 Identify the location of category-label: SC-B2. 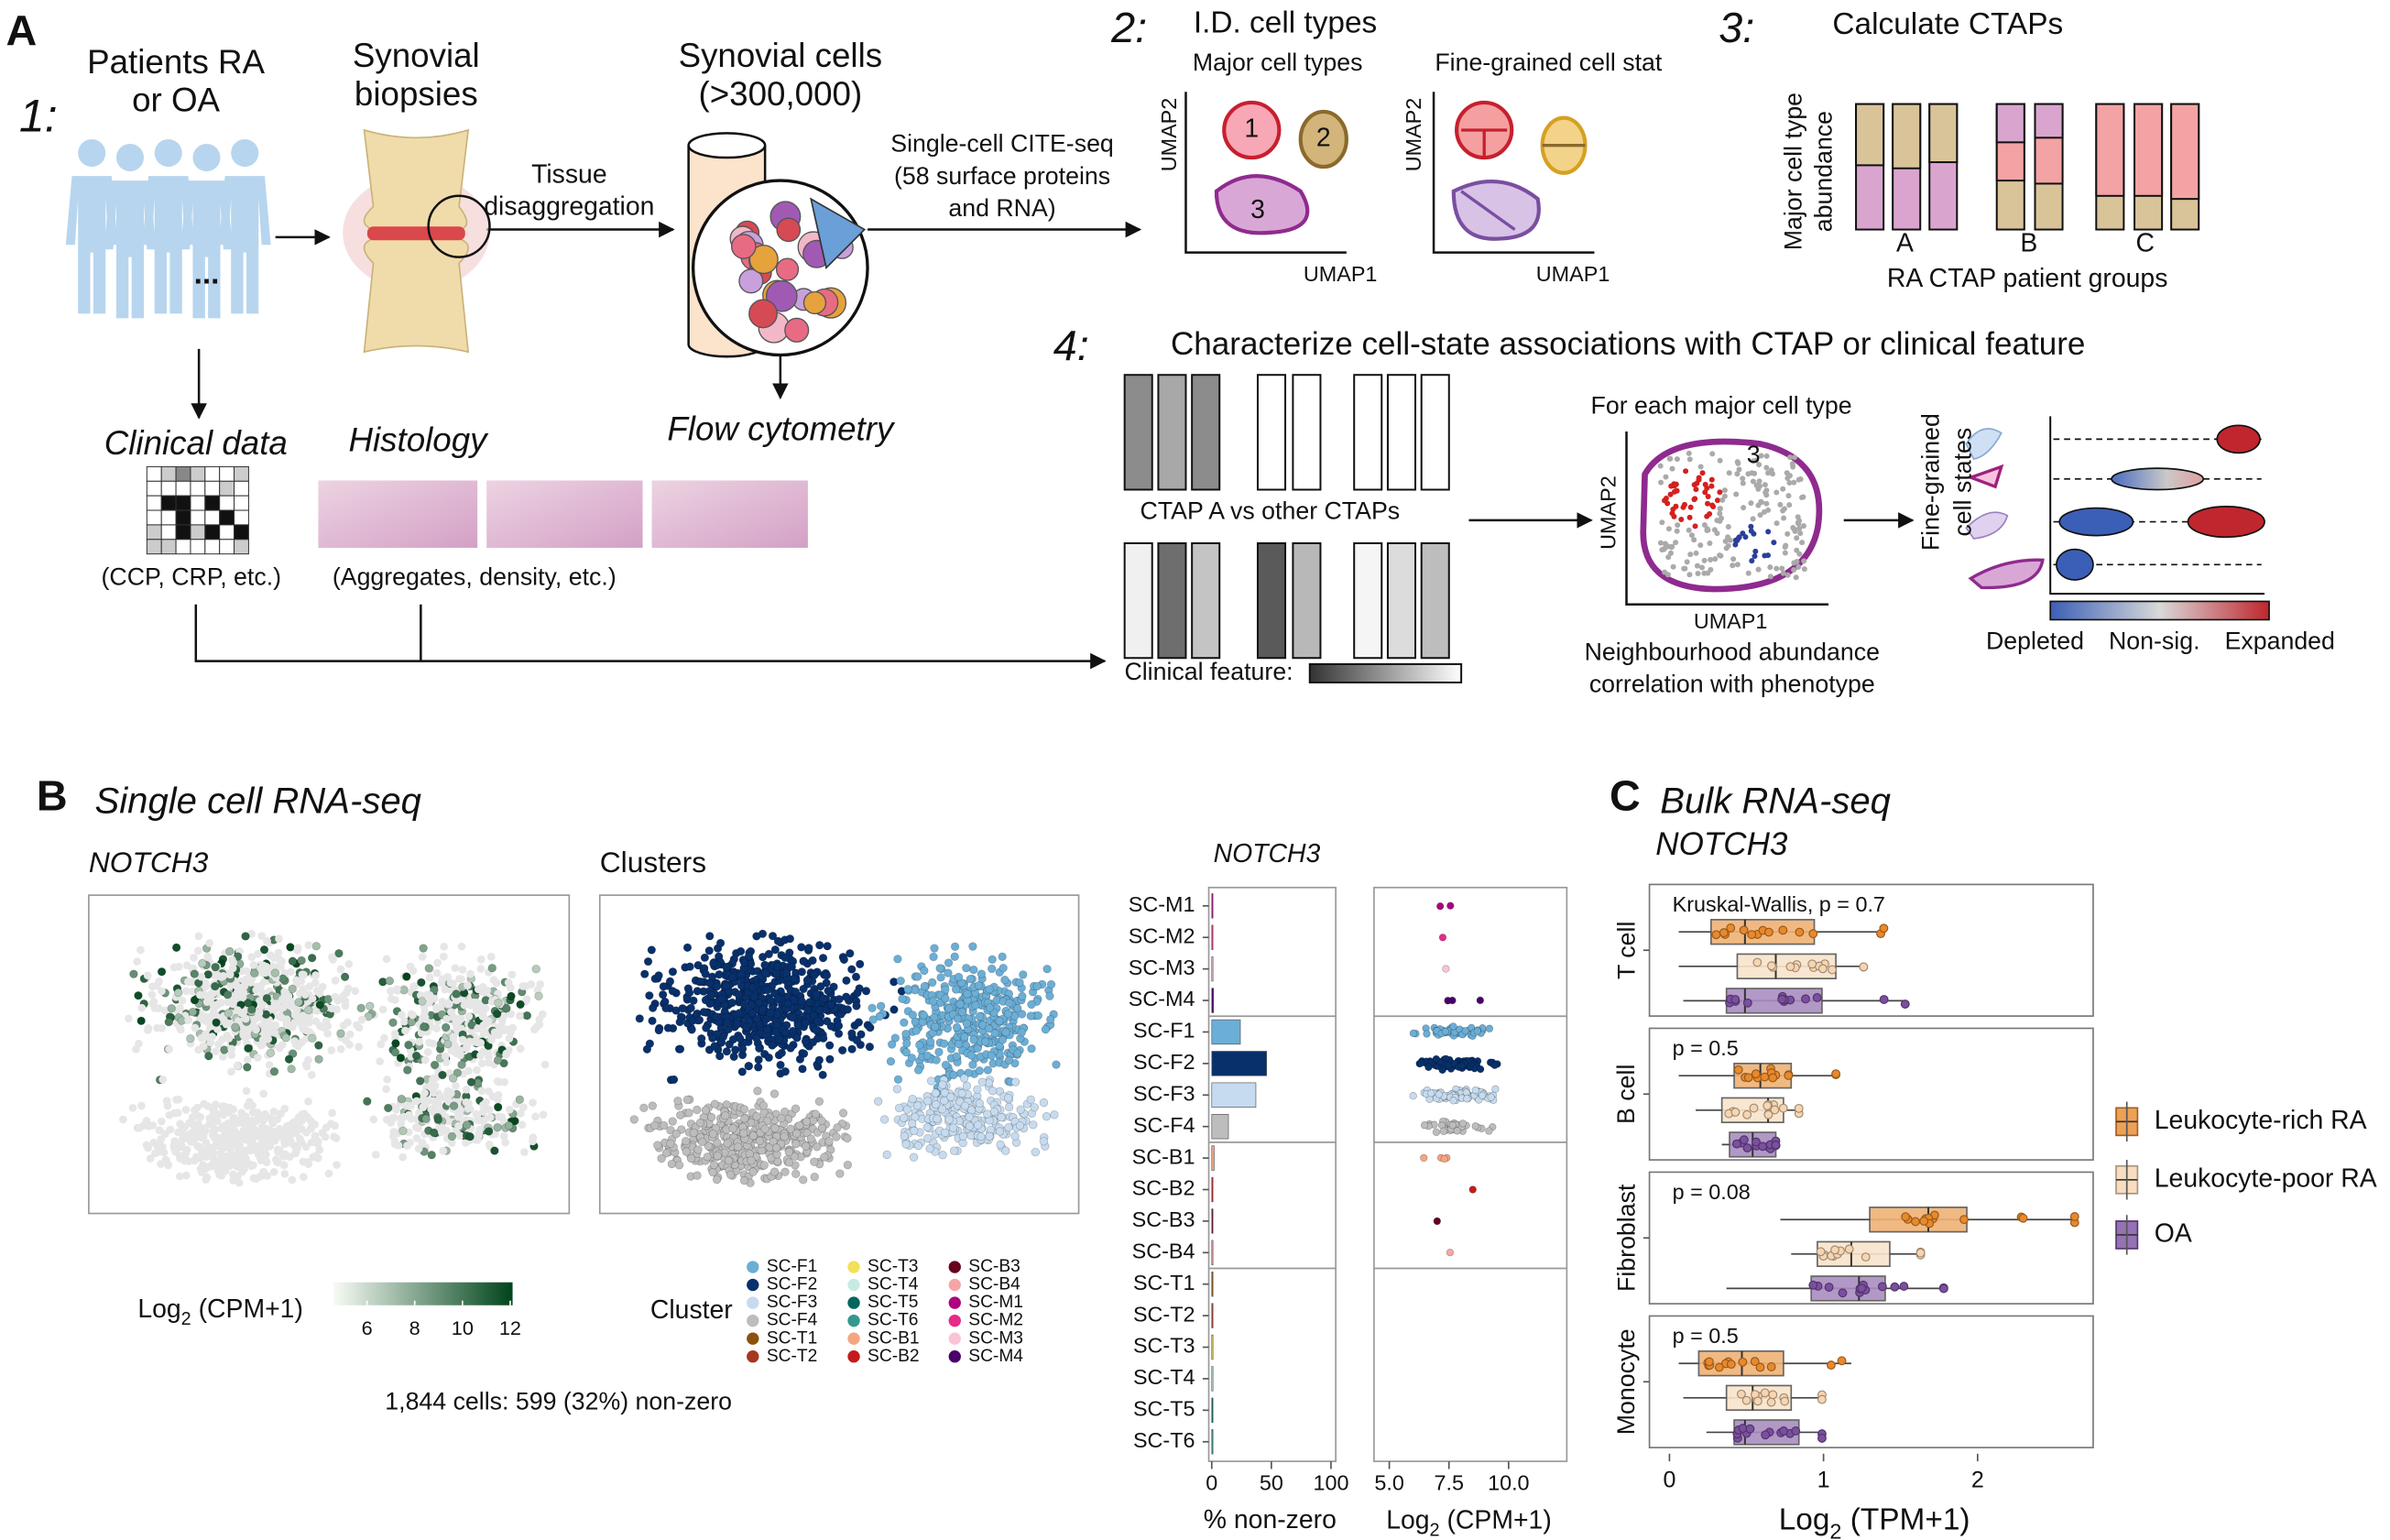
(1163, 1188).